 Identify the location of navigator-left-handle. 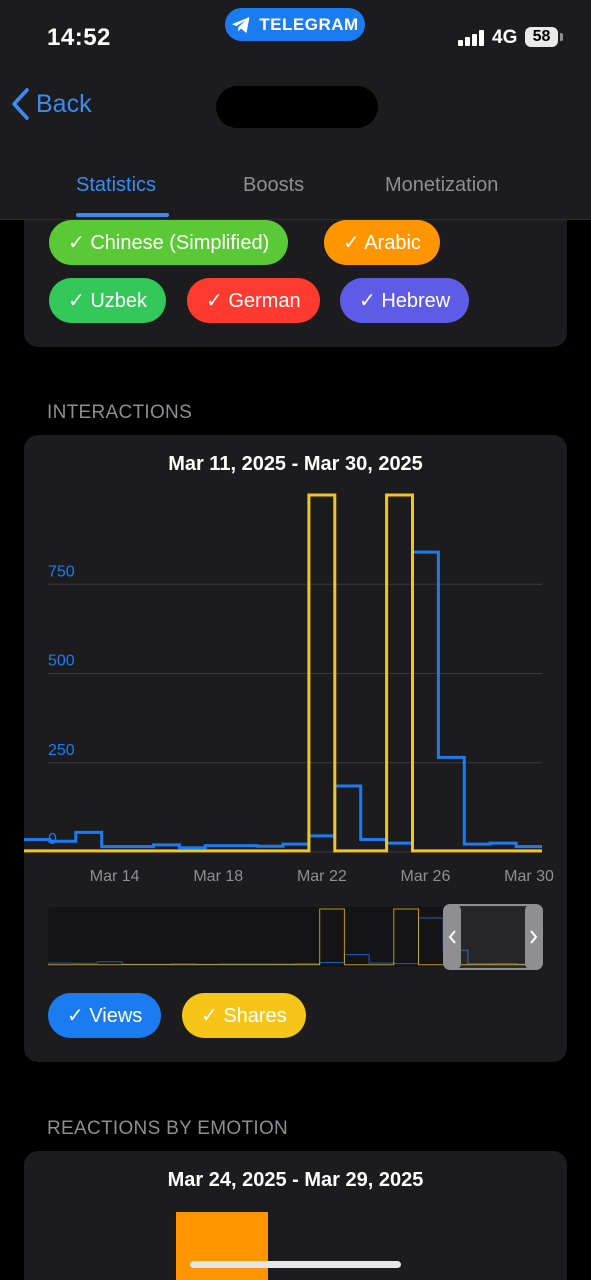
(452, 937).